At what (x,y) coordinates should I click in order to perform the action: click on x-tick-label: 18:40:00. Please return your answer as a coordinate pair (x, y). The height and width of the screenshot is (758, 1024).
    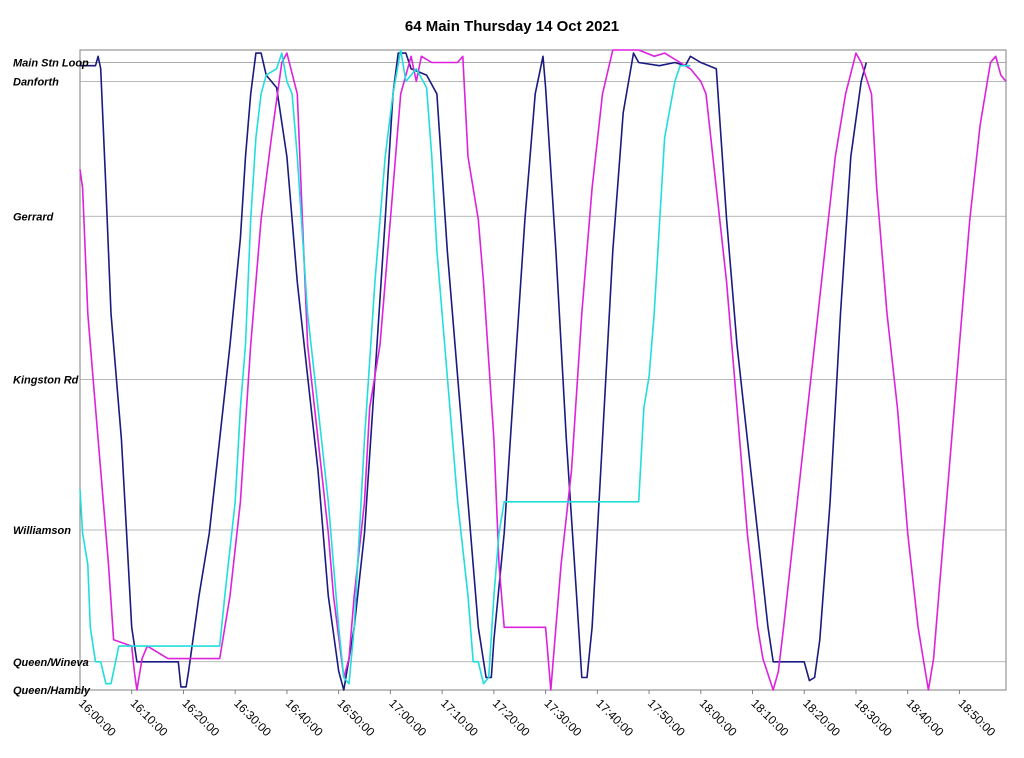
    Looking at the image, I should click on (925, 717).